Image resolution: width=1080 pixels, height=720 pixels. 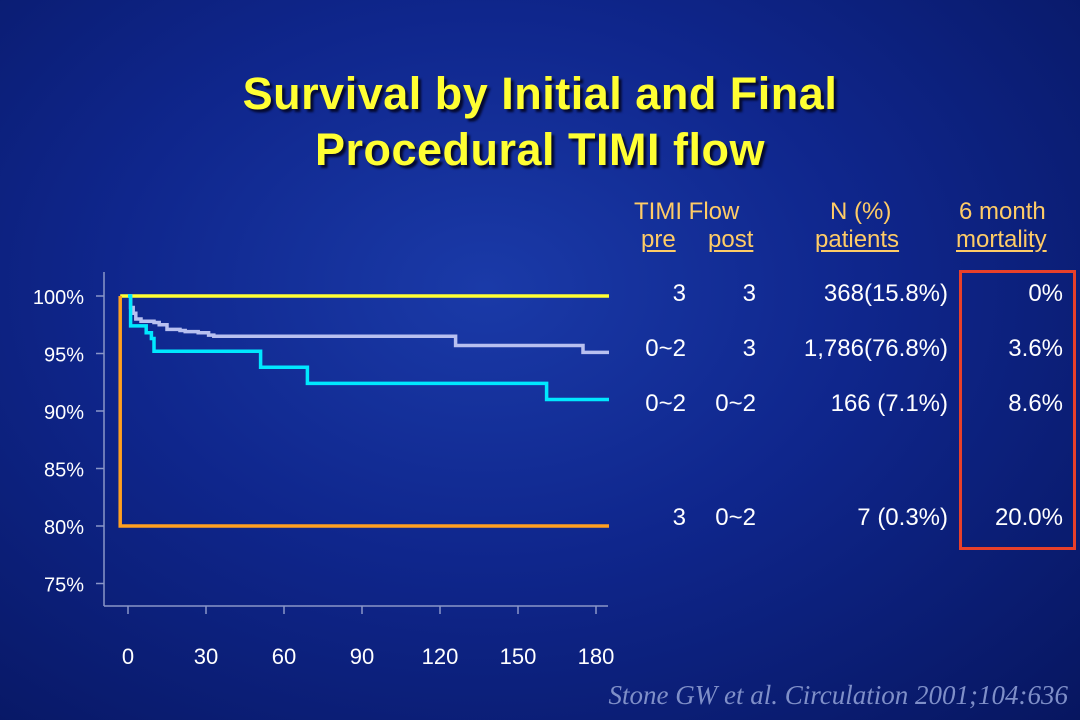 I want to click on lavender-survival-line, so click(x=368, y=324).